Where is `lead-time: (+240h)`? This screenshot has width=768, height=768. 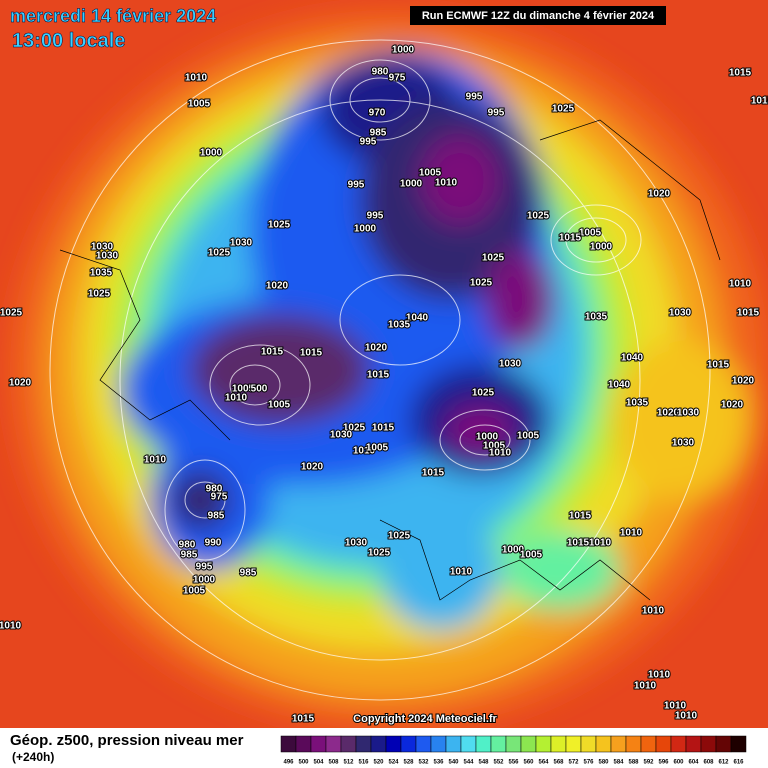 lead-time: (+240h) is located at coordinates (33, 757).